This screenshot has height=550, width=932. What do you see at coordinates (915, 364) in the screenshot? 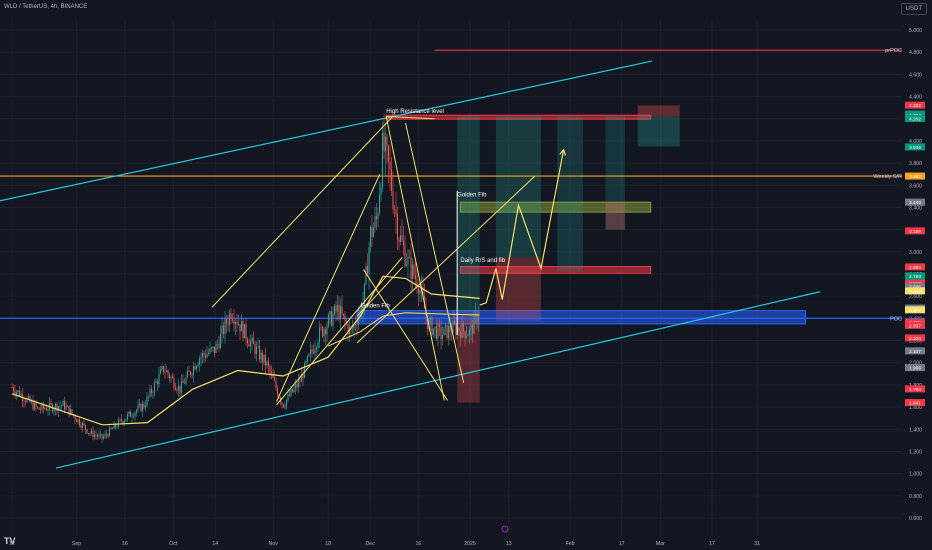
I see `y-tick-label: 2.000` at bounding box center [915, 364].